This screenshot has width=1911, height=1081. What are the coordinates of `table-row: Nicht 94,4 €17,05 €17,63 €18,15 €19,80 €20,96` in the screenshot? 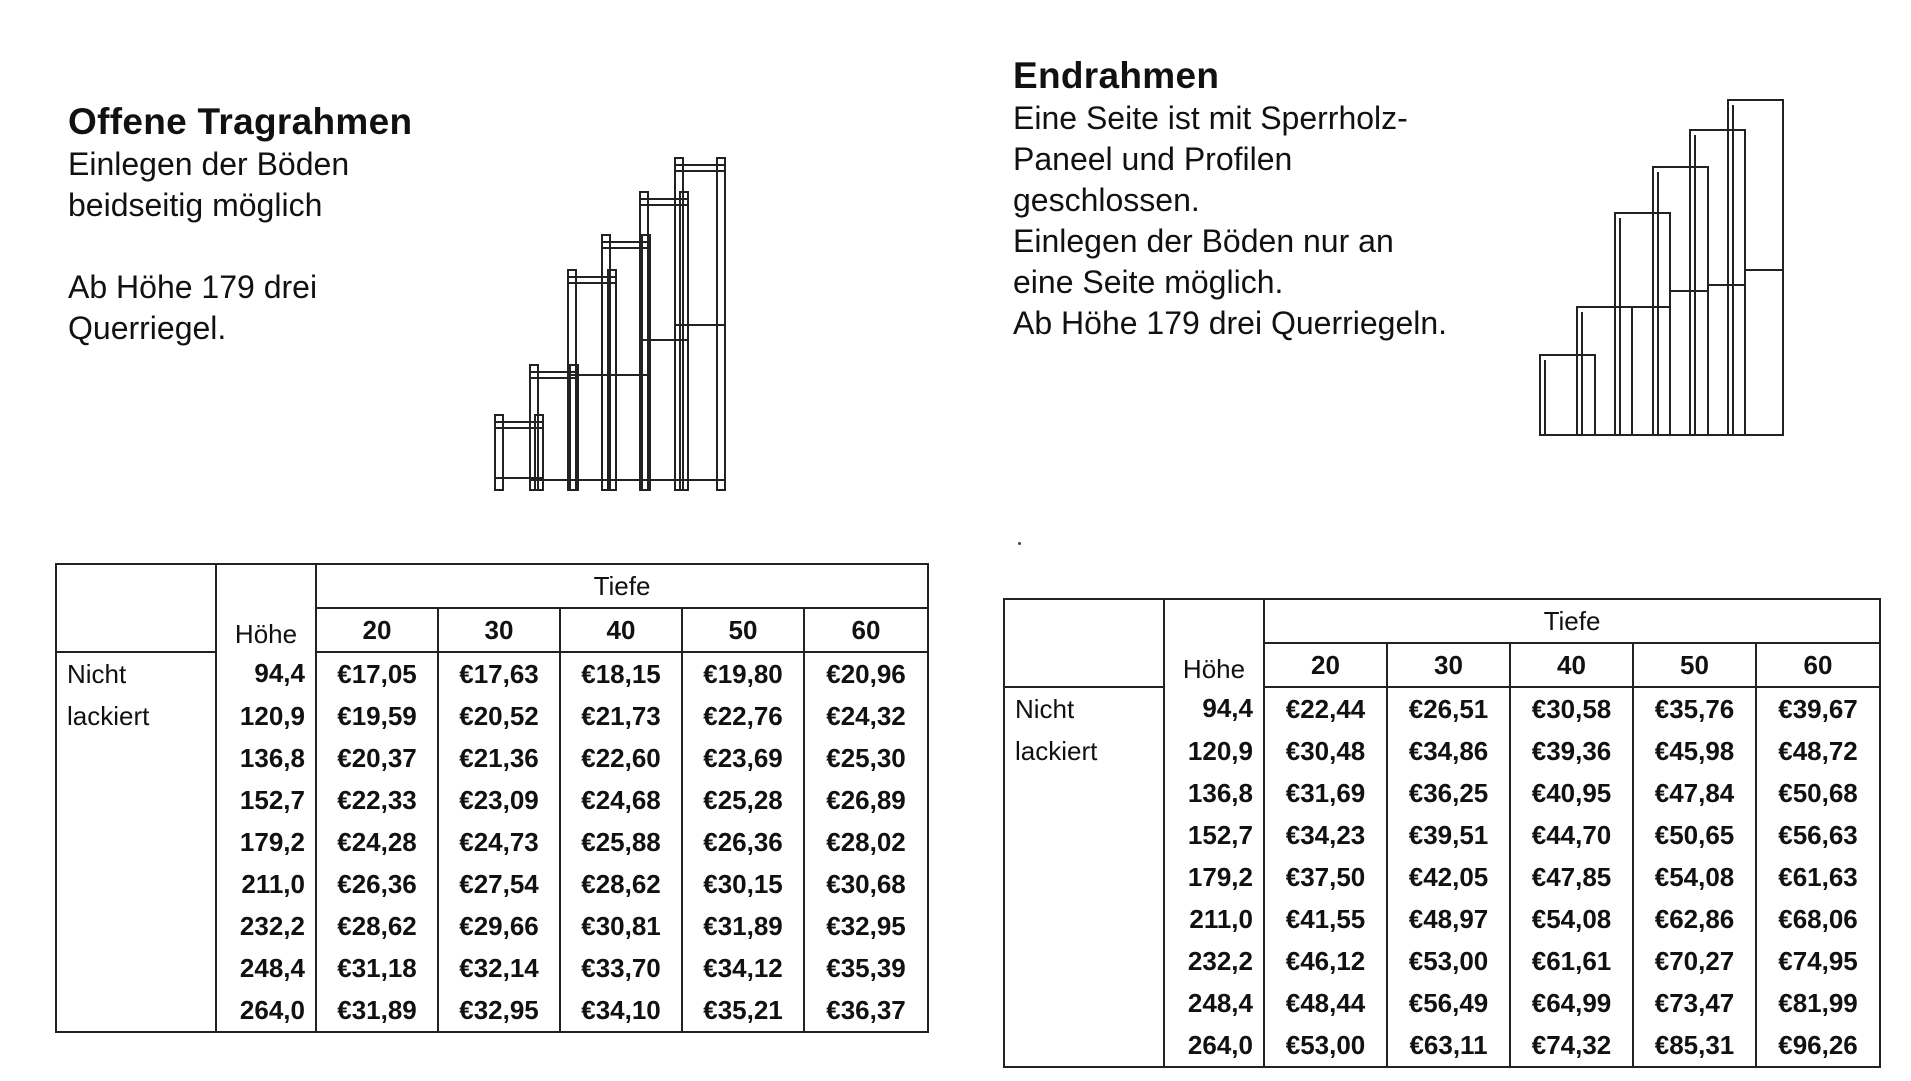 It's located at (492, 673).